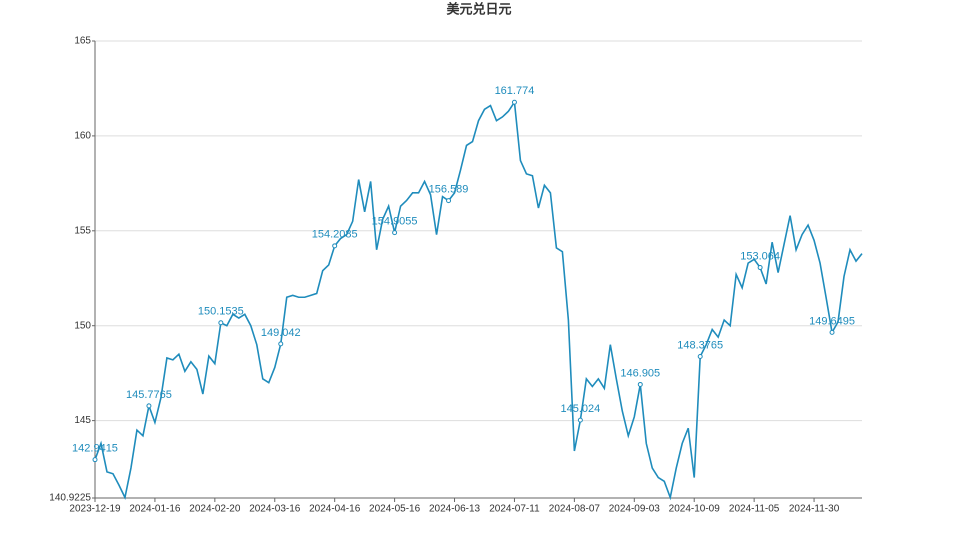 The width and height of the screenshot is (958, 539). I want to click on x-tick-label: 2024-05-16, so click(395, 509).